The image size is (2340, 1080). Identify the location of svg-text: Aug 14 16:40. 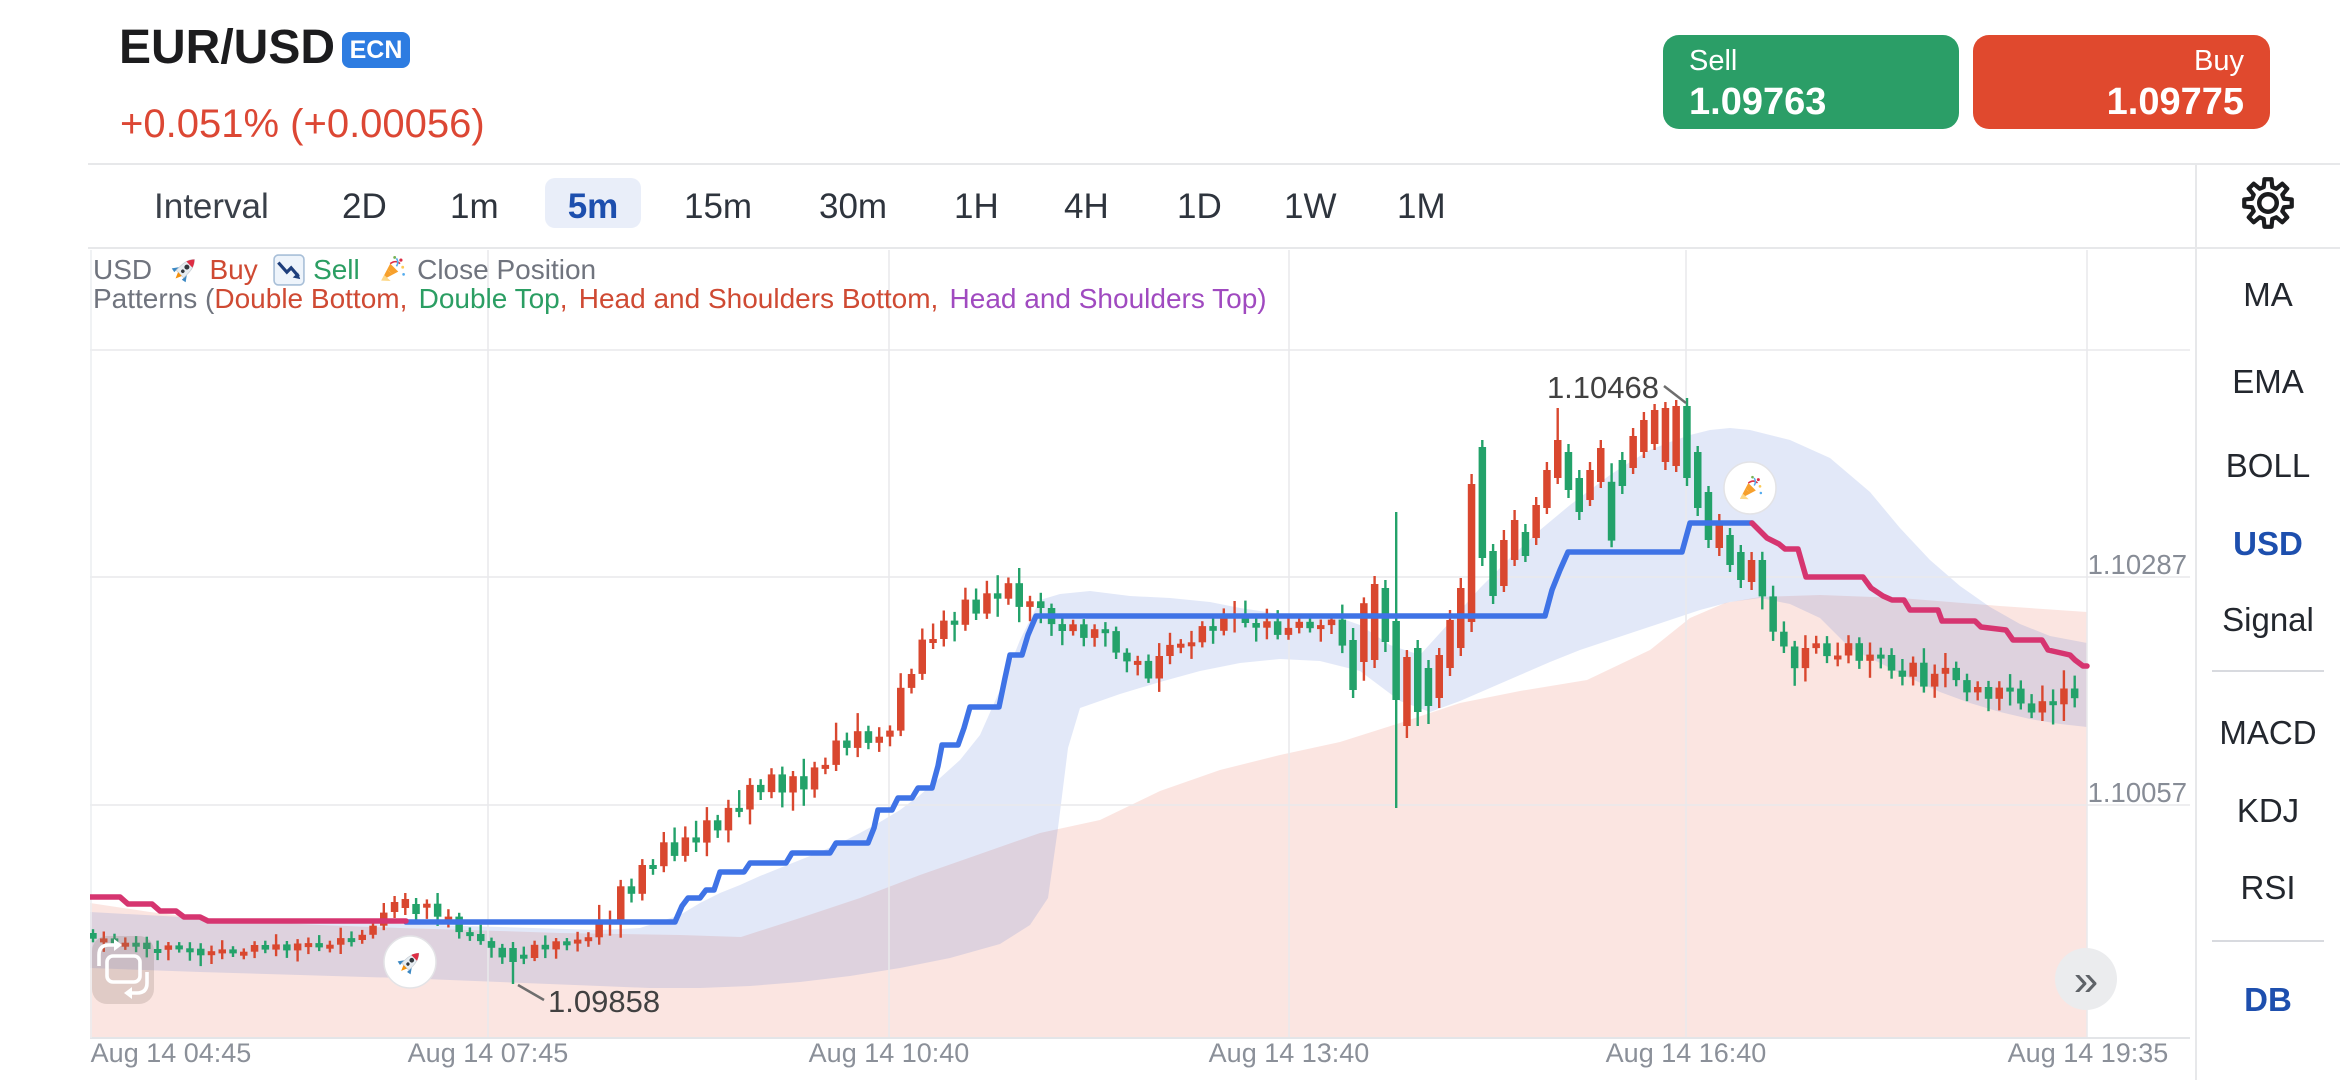
(1686, 1053).